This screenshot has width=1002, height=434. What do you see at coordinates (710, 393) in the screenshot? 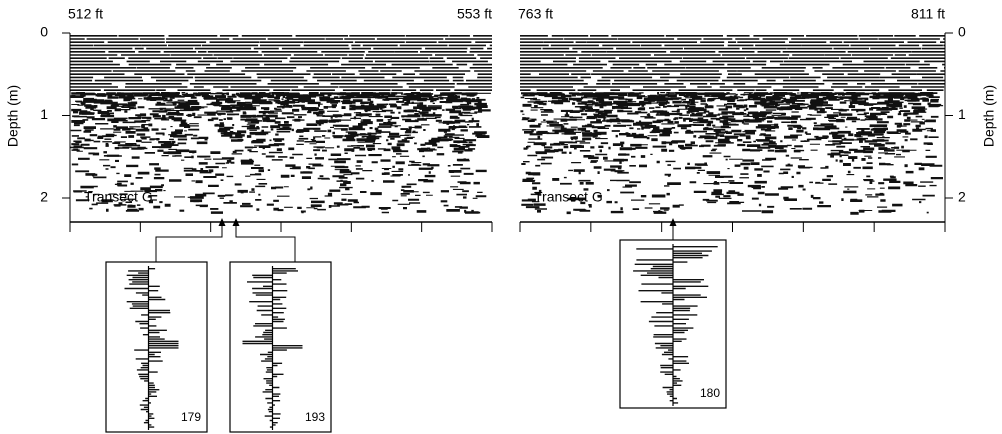
I see `trace-label: 180` at bounding box center [710, 393].